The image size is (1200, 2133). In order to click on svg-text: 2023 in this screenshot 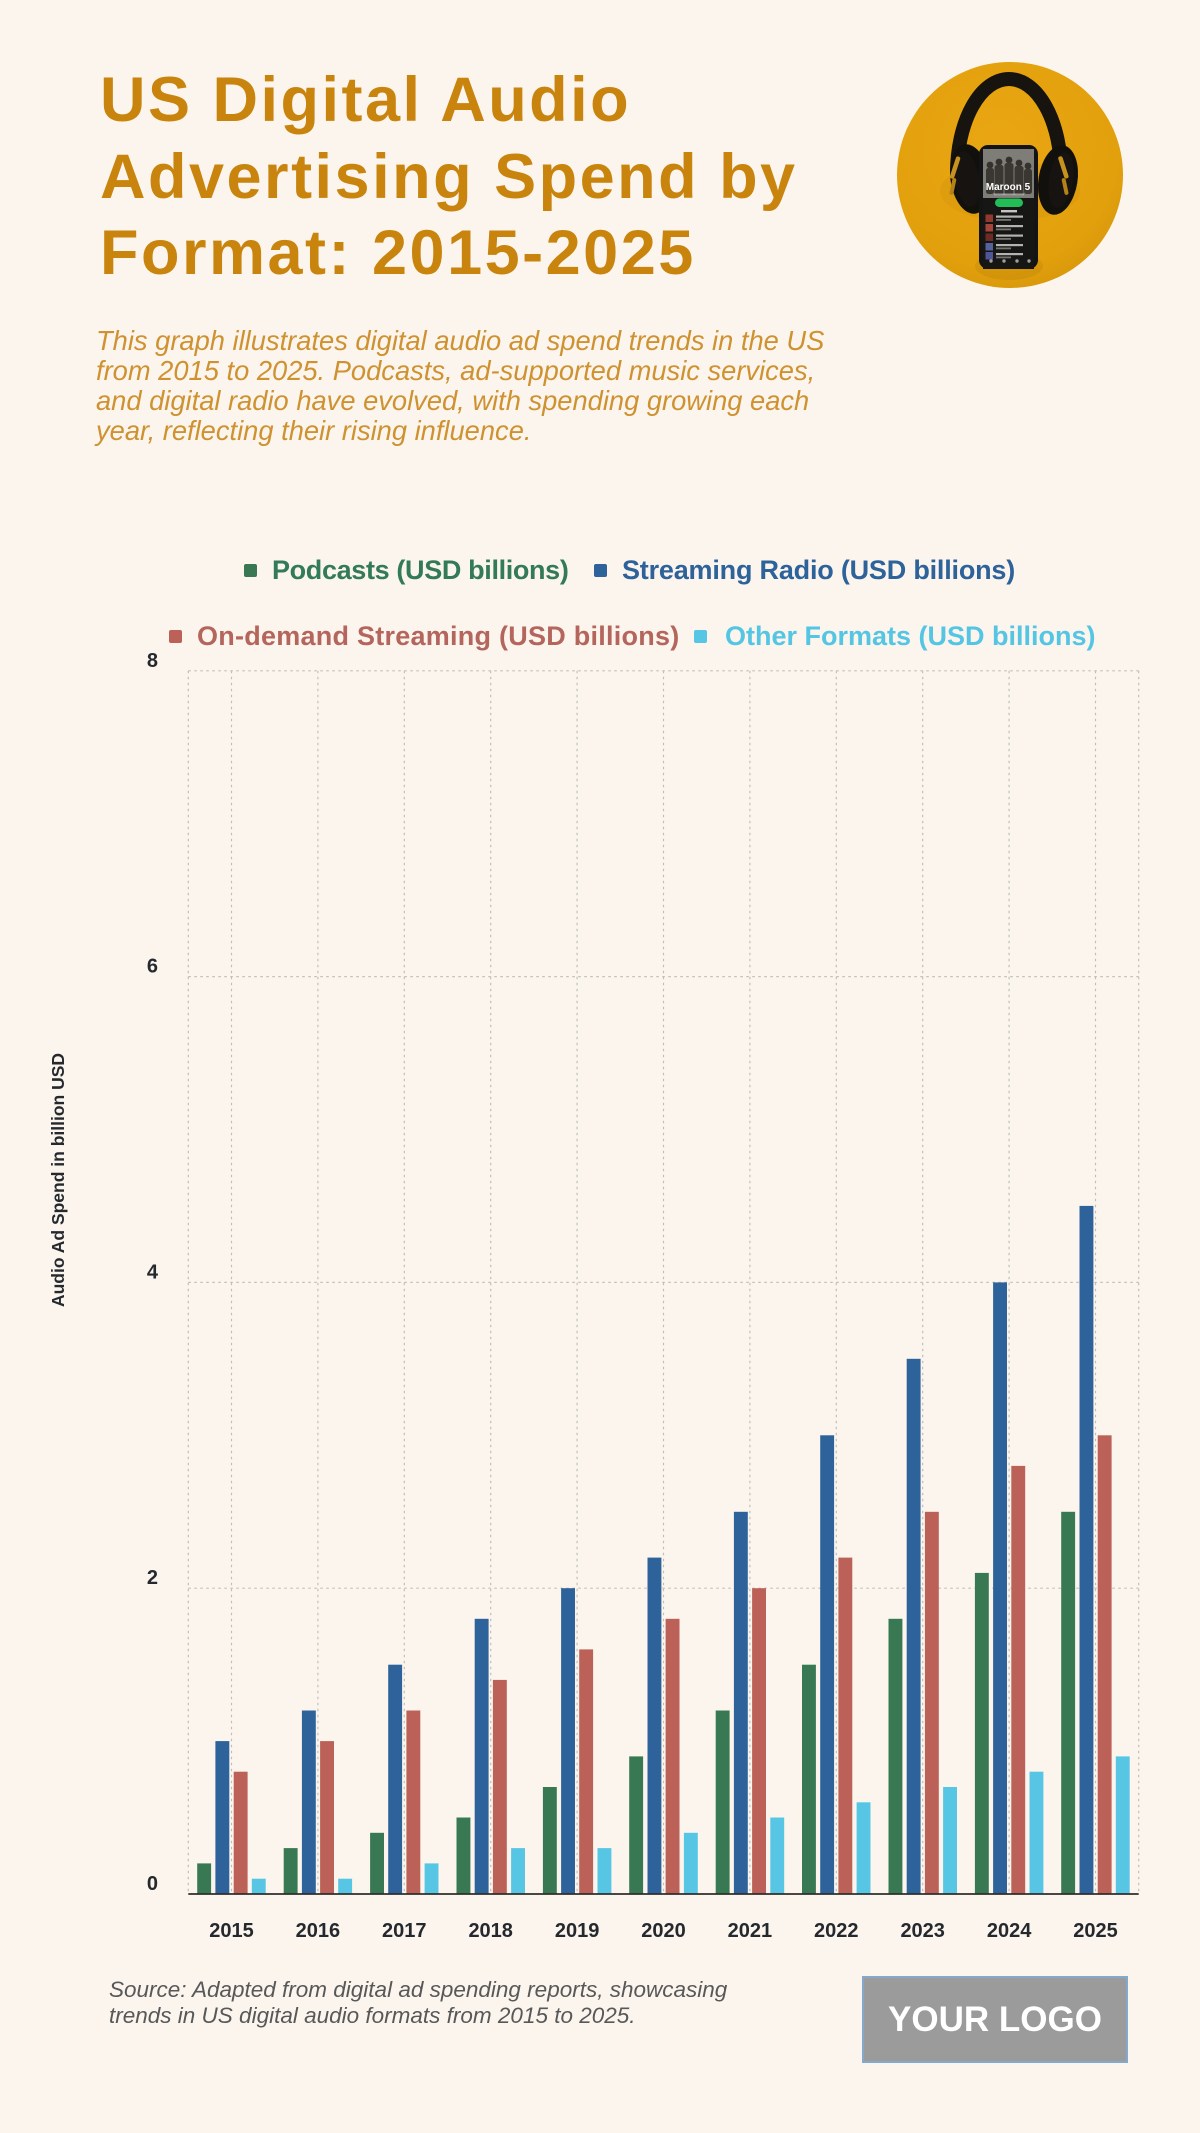, I will do `click(922, 1931)`.